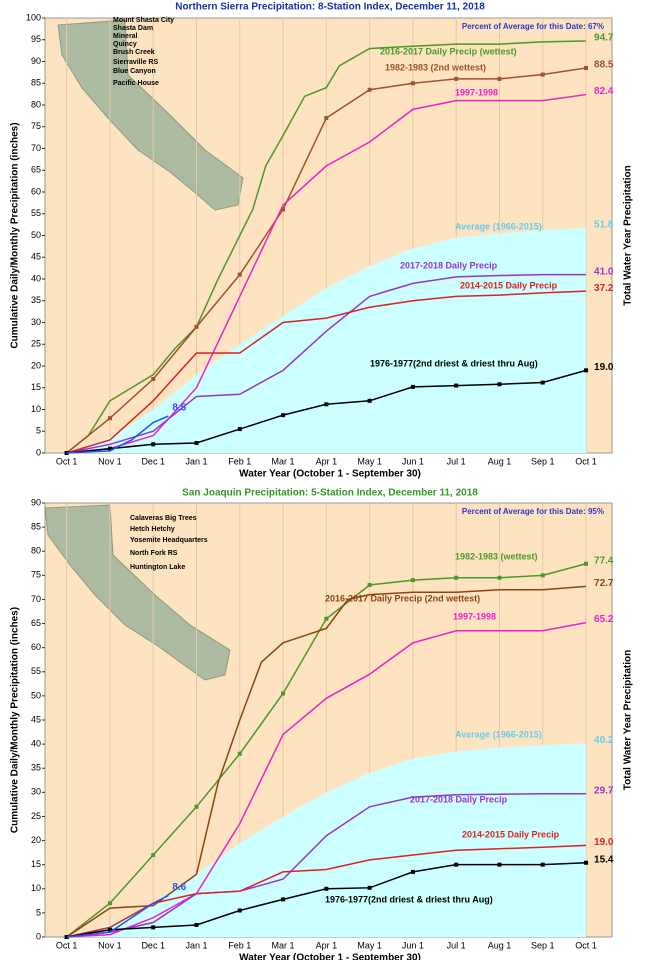 The width and height of the screenshot is (646, 960). I want to click on map, so click(137, 592).